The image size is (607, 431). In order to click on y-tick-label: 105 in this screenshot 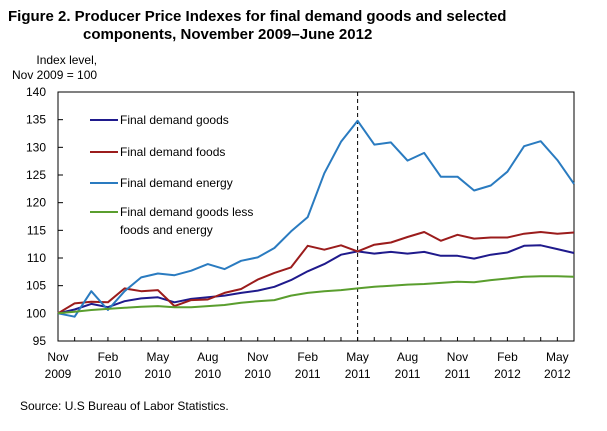, I will do `click(36, 286)`.